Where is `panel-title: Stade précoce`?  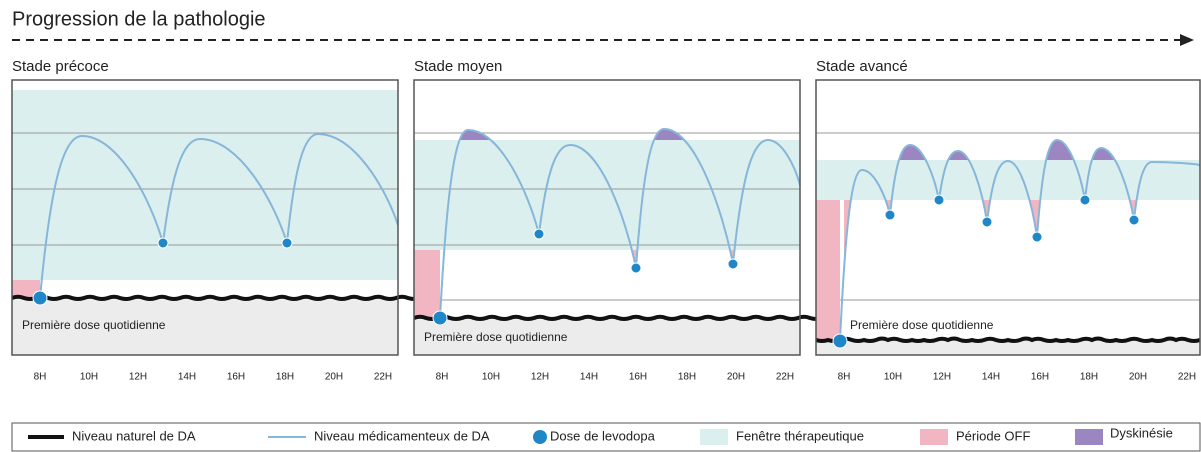
panel-title: Stade précoce is located at coordinates (60, 66).